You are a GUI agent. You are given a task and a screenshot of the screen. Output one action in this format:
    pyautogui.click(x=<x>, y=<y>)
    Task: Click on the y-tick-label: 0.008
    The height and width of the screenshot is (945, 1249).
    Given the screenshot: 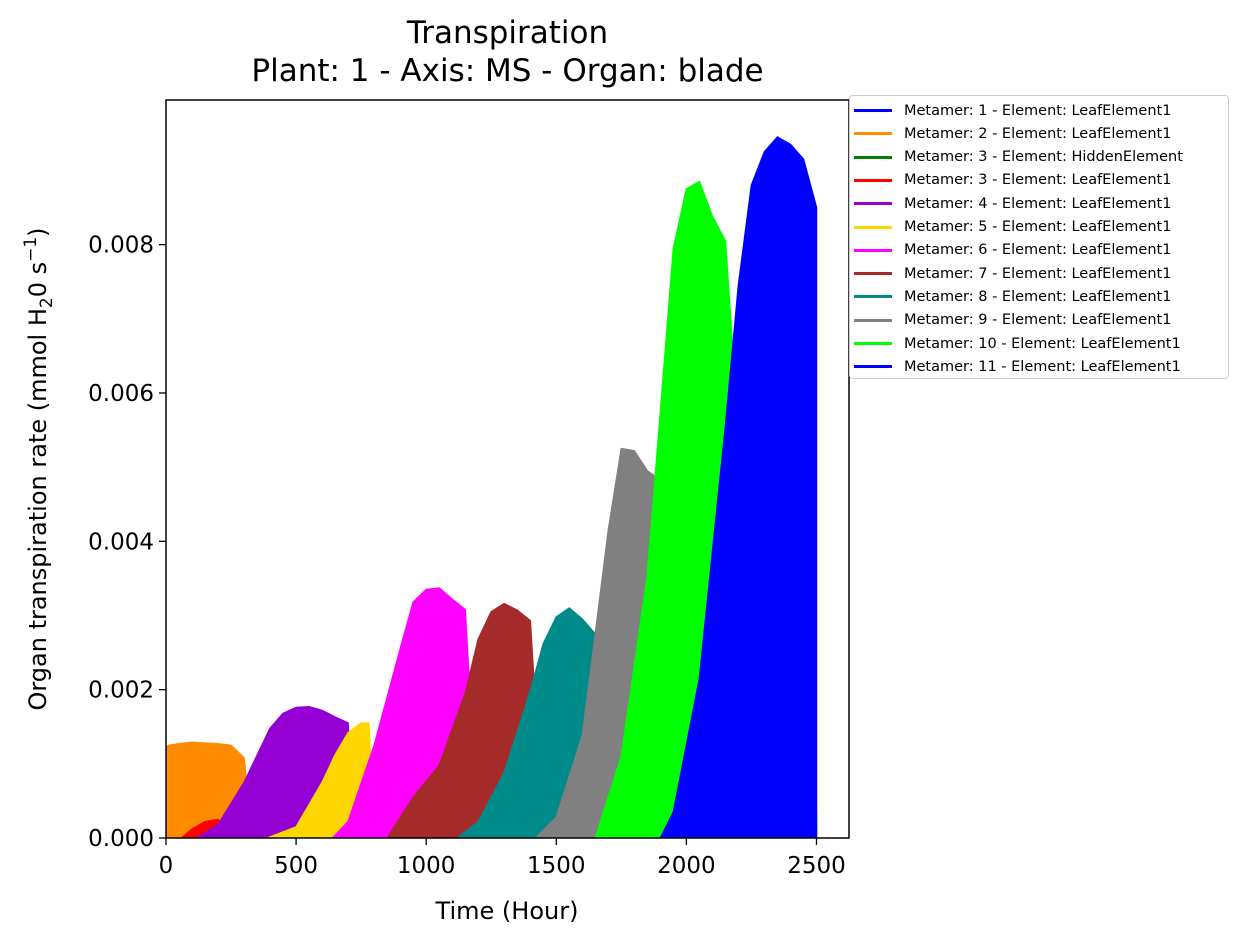 What is the action you would take?
    pyautogui.click(x=121, y=246)
    